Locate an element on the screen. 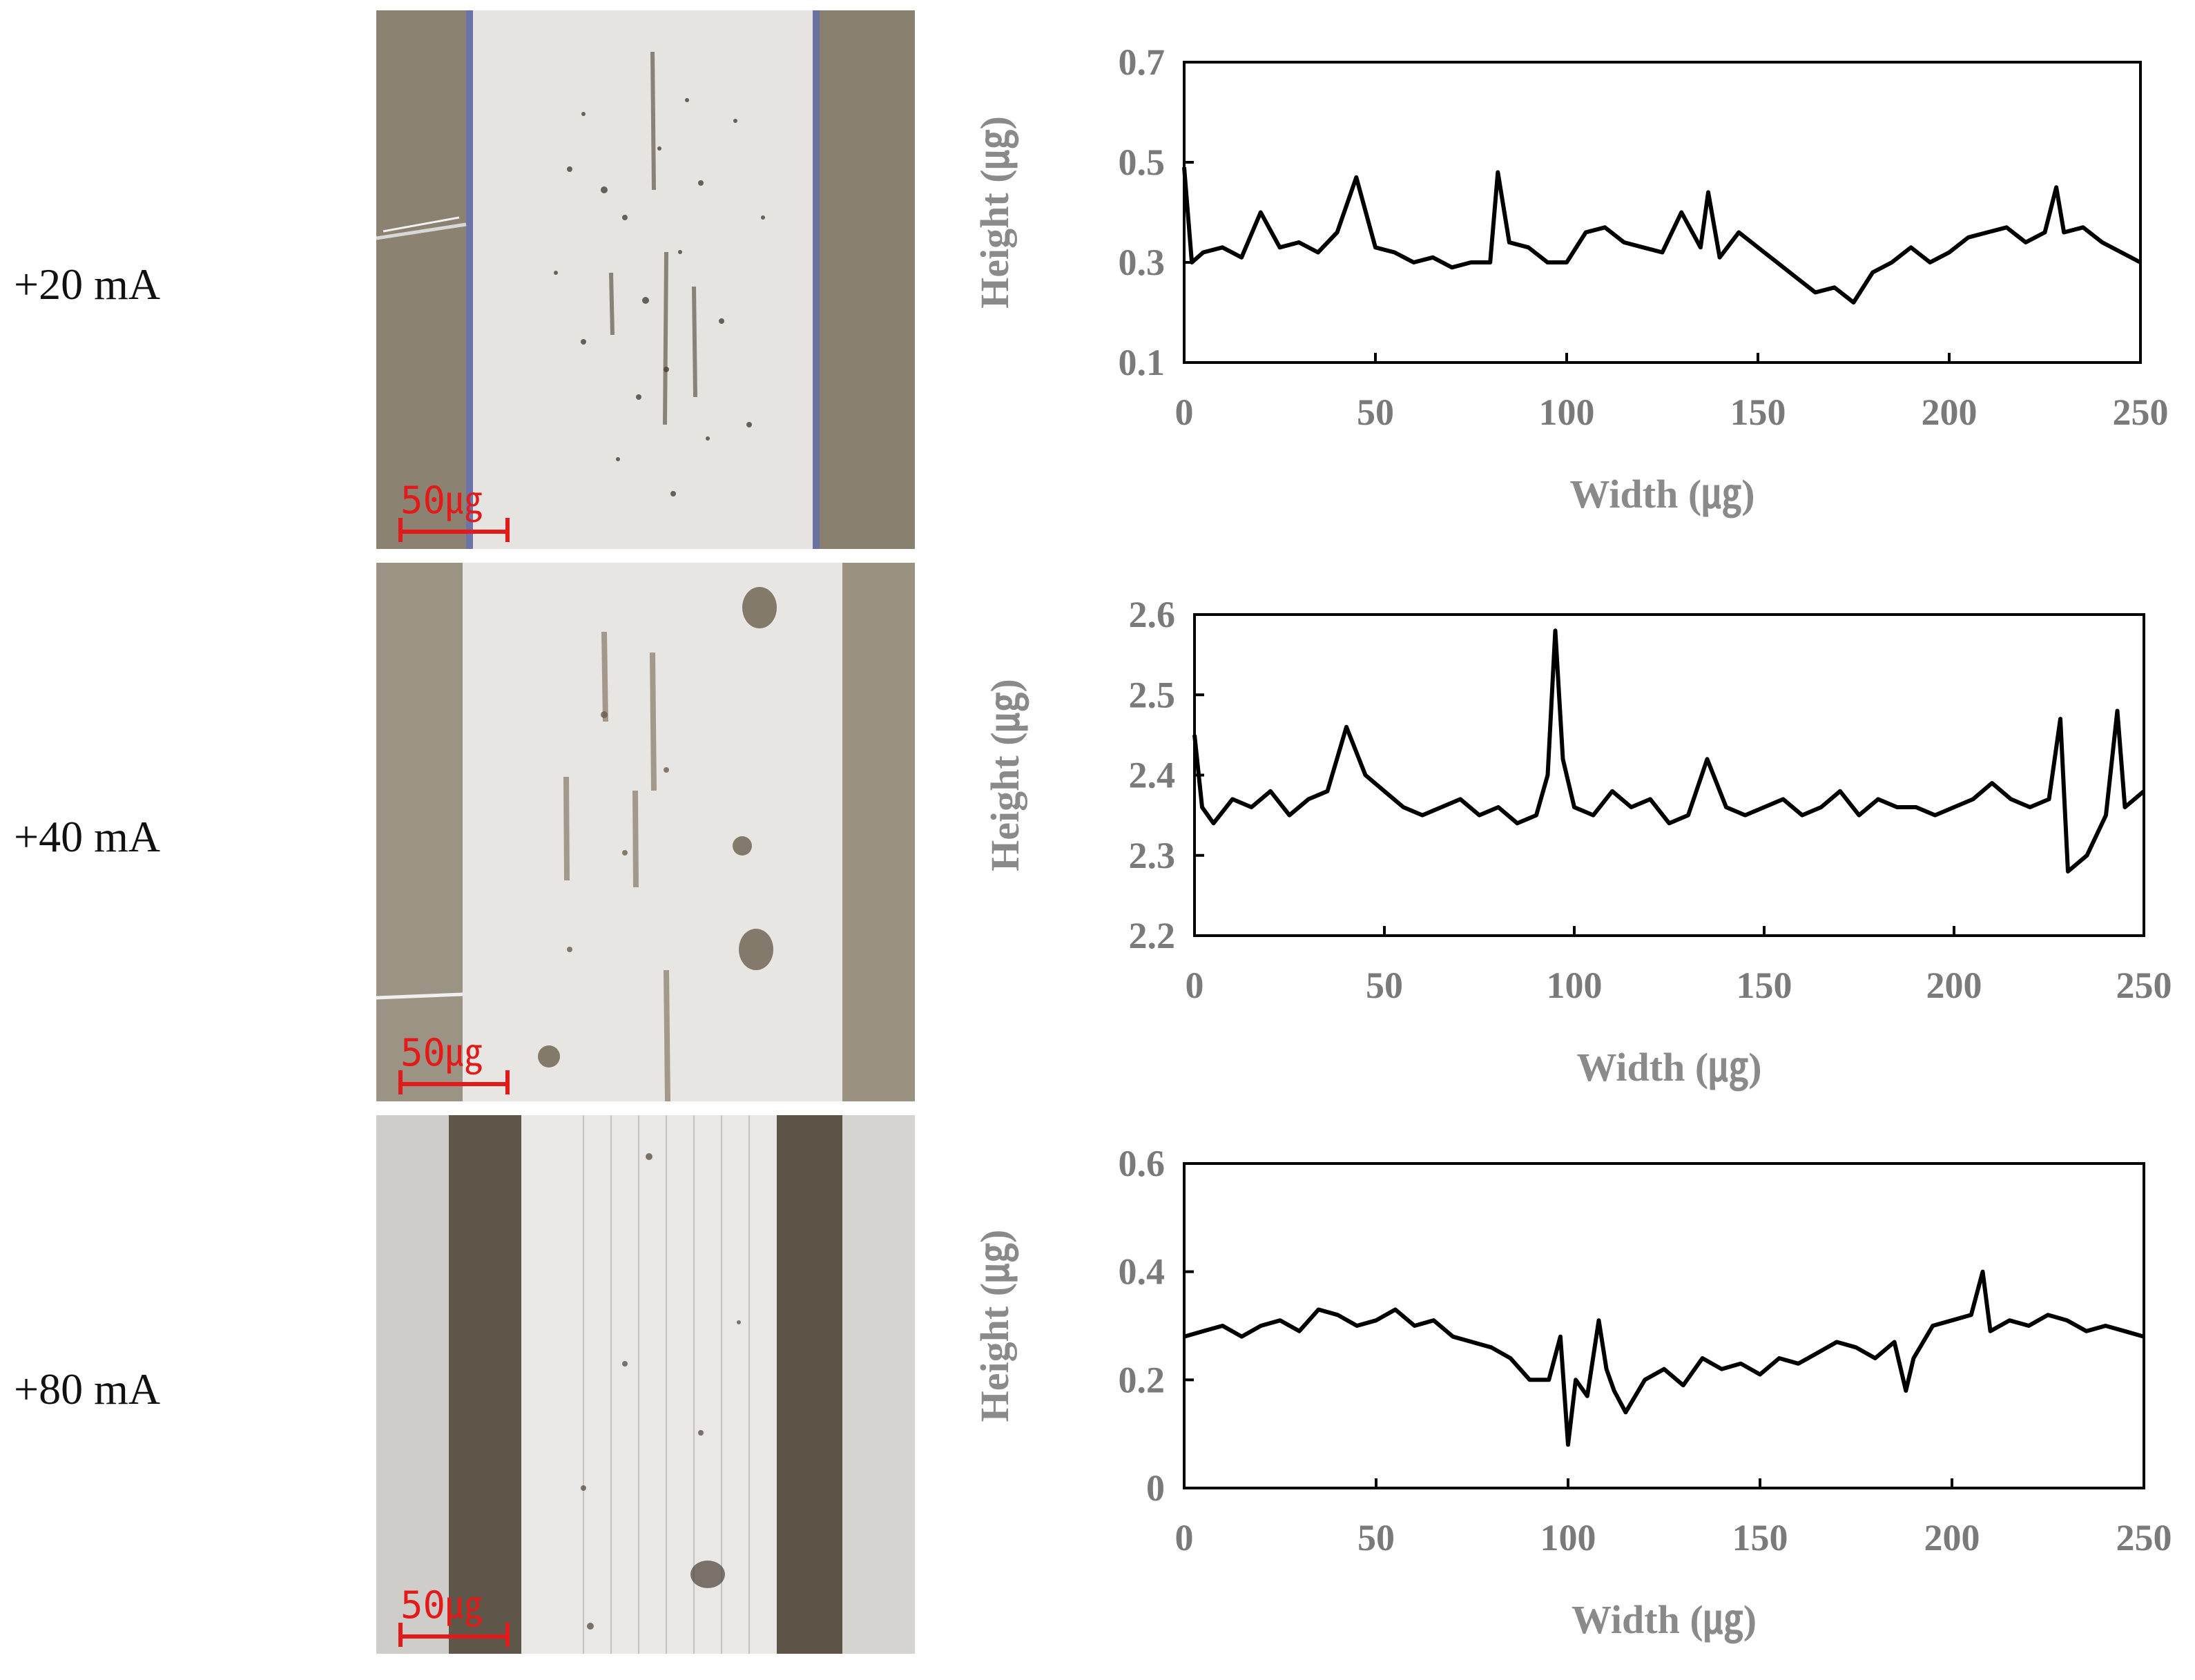  row-label-40ma: +40 mA is located at coordinates (87, 836).